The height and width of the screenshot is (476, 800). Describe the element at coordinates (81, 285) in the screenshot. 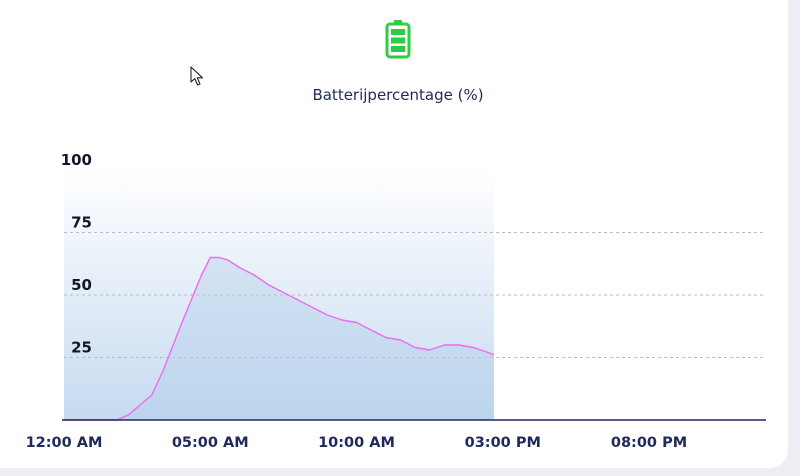

I see `y-tick-label: 50` at that location.